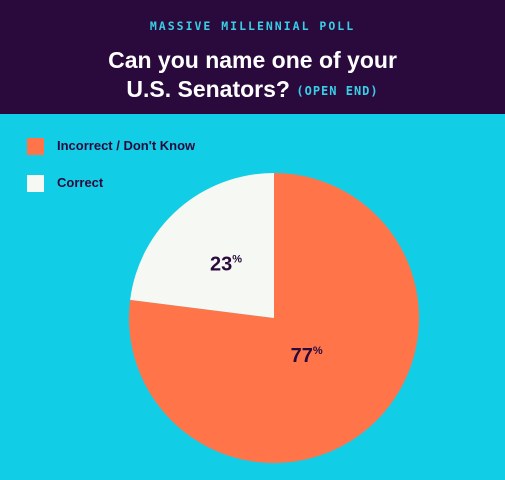 The height and width of the screenshot is (480, 505). I want to click on poll-kicker: MASSIVE MILLENNIAL POLL, so click(252, 26).